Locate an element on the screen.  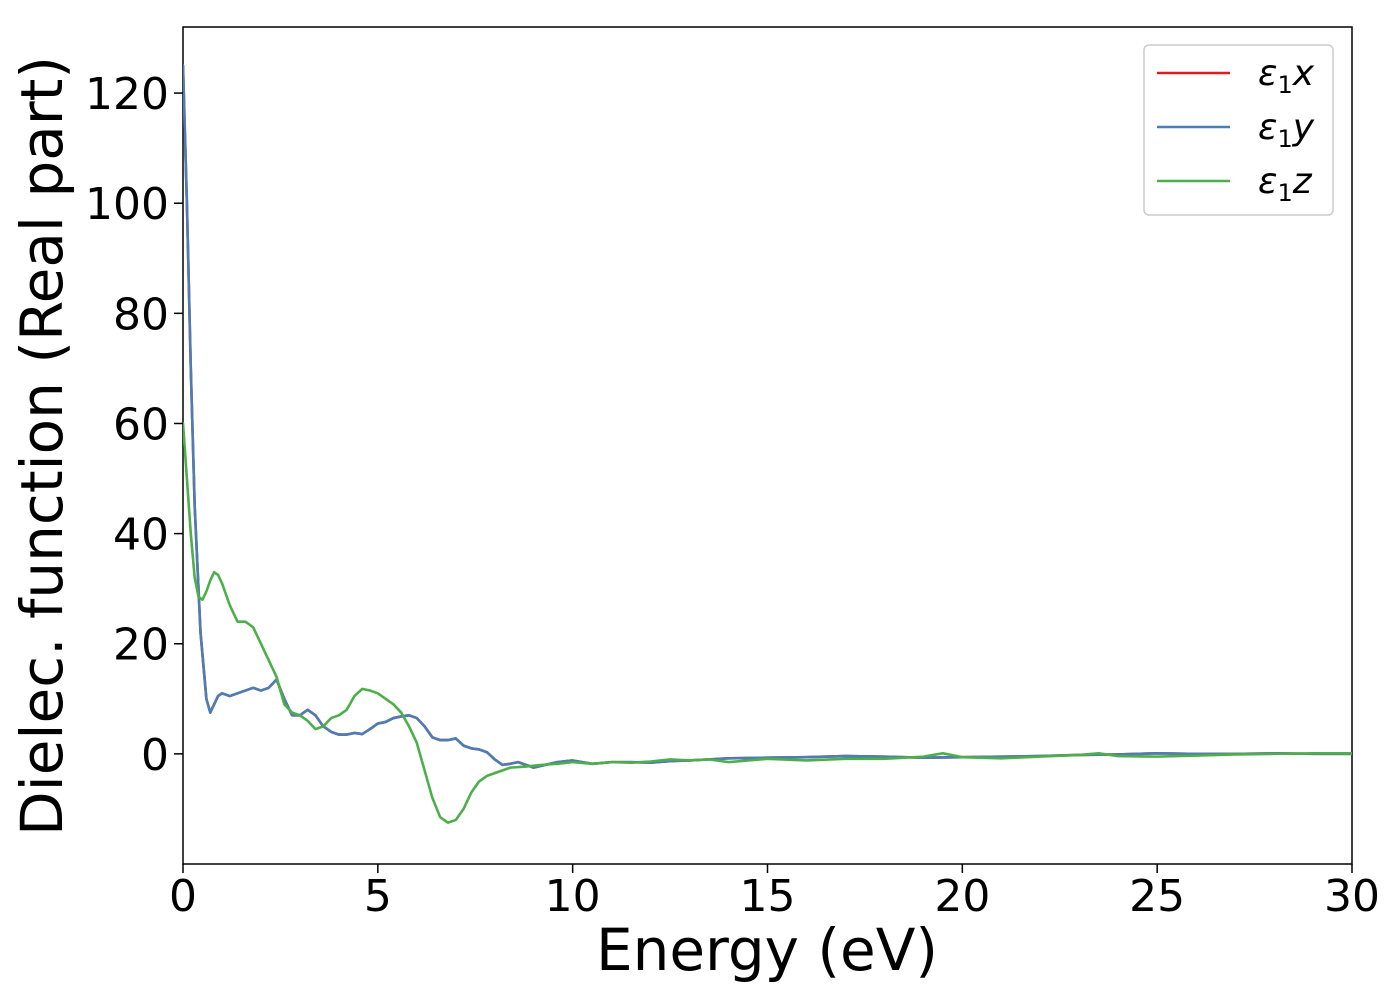
y-tick-label: 20 is located at coordinates (141, 645).